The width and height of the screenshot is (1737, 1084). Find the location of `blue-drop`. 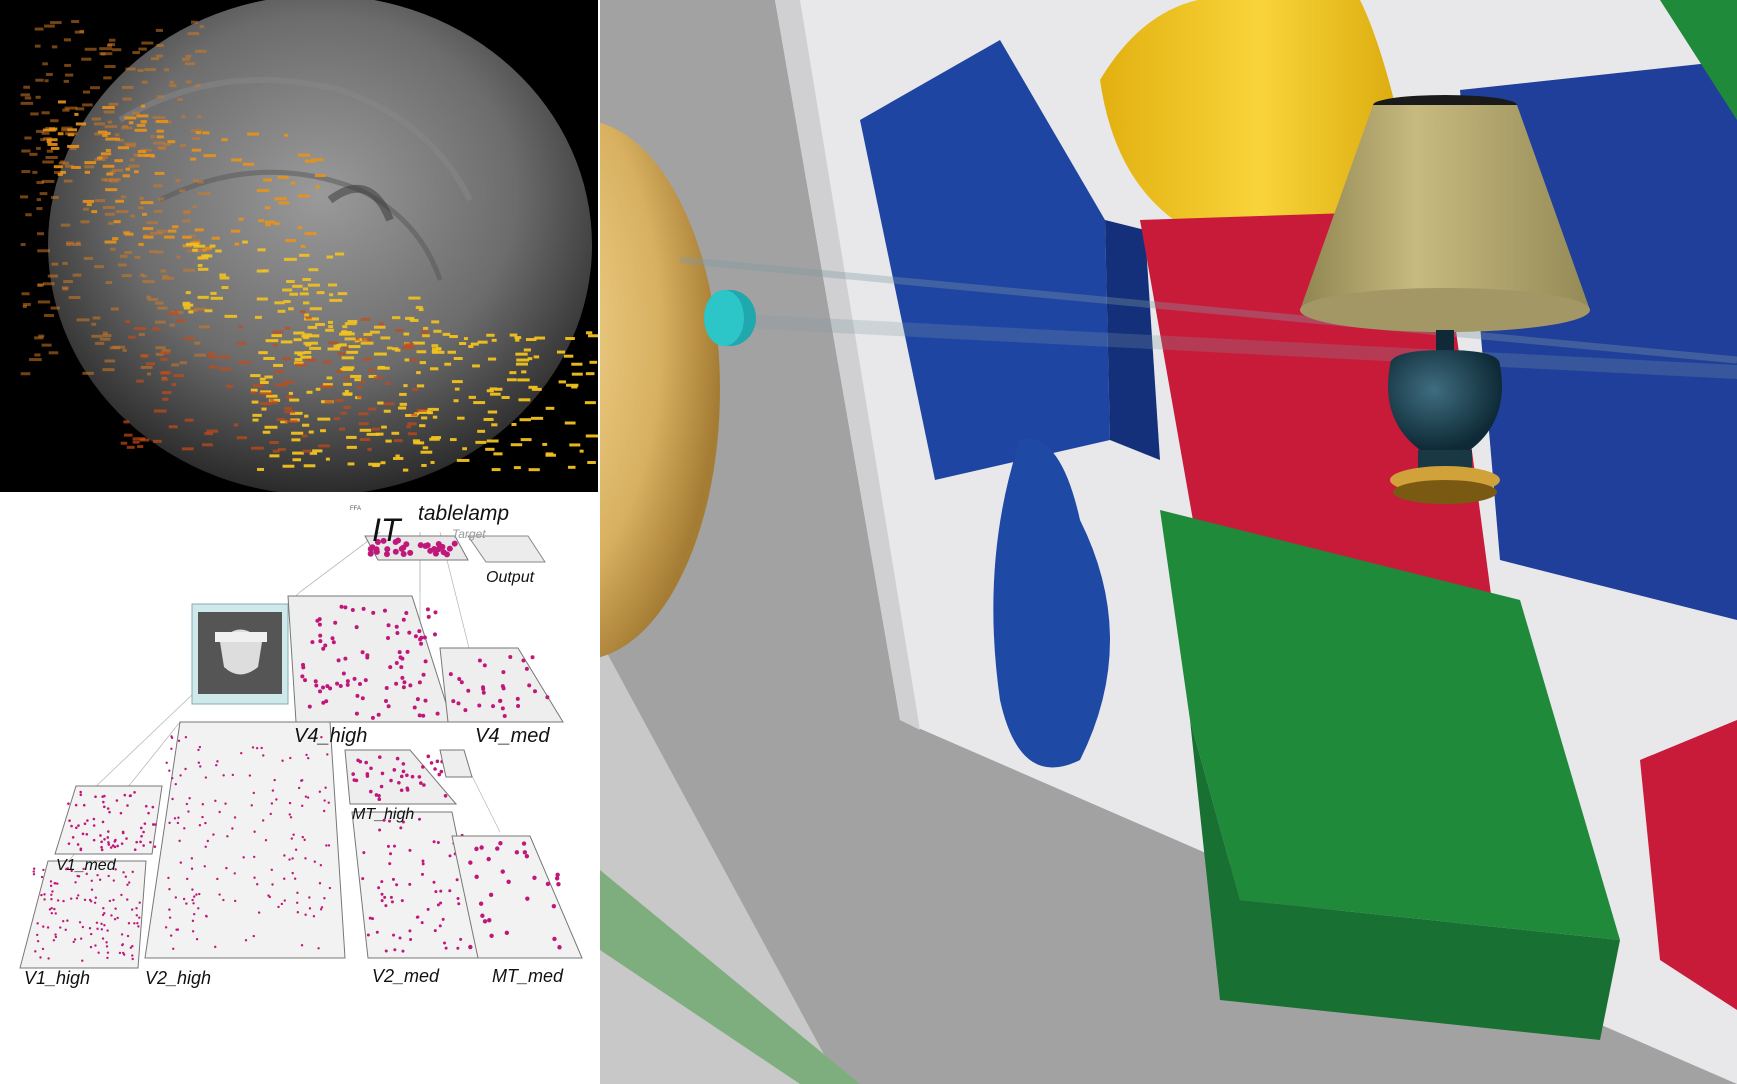

blue-drop is located at coordinates (1051, 603).